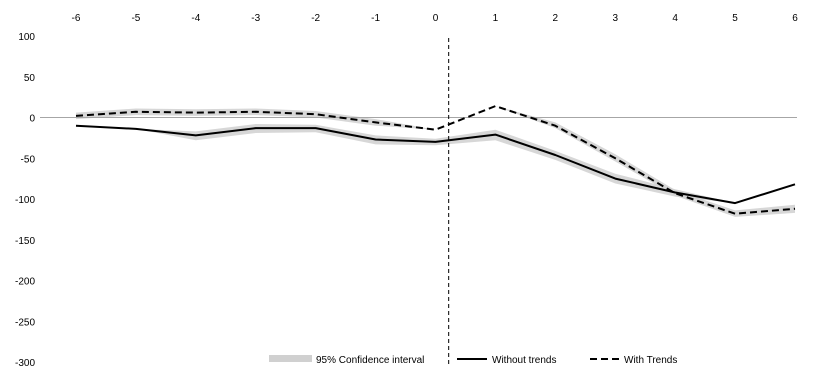 The height and width of the screenshot is (367, 816). I want to click on x-tick-label: -1, so click(375, 18).